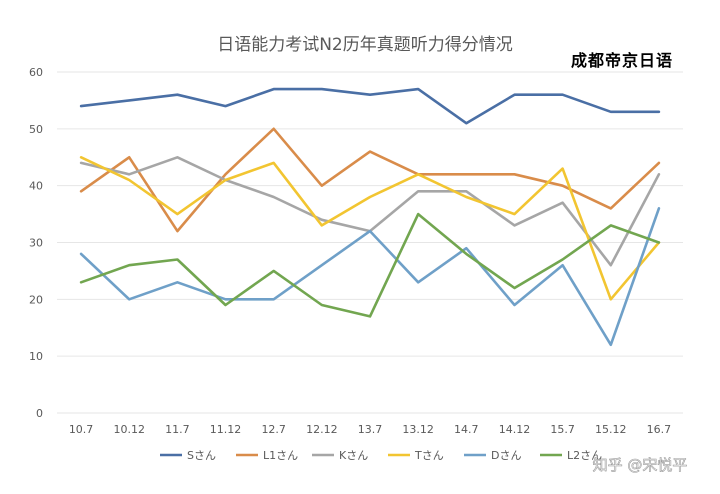  Describe the element at coordinates (365, 45) in the screenshot. I see `chart-title: 日语能力考试N2历年真题听力得分情况` at that location.